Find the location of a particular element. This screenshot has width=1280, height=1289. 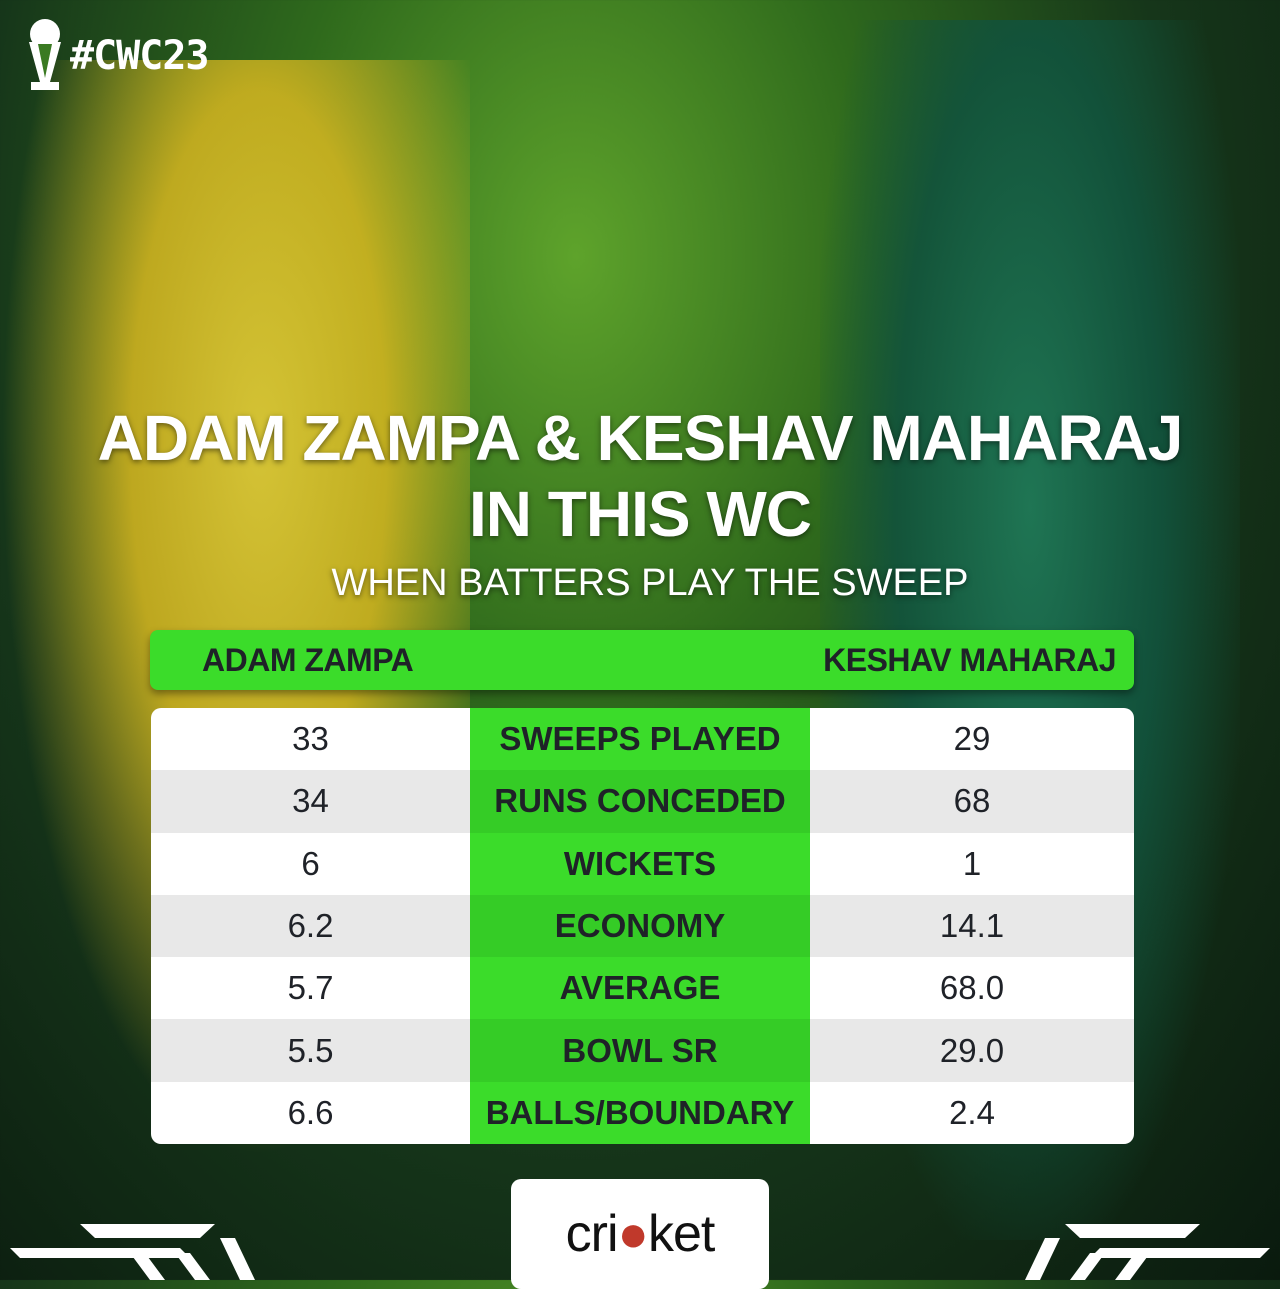

maharaj-value: 2.4 is located at coordinates (972, 1112).